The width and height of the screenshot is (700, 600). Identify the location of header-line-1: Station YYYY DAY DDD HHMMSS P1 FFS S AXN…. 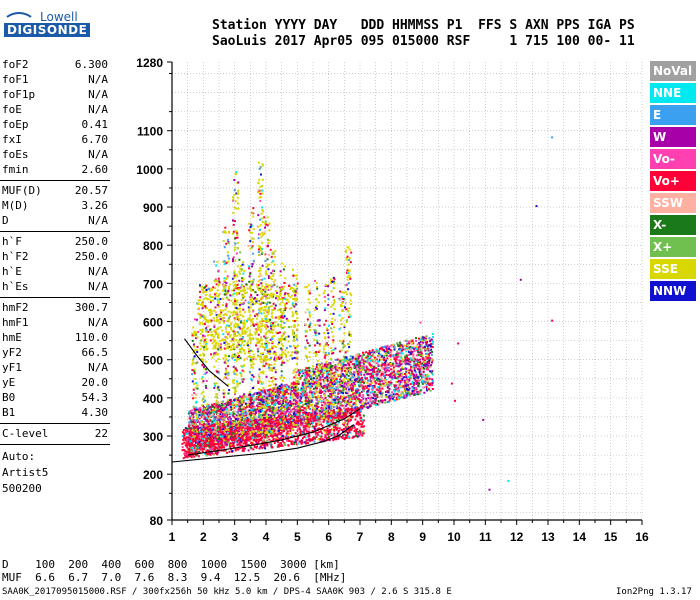
(423, 25).